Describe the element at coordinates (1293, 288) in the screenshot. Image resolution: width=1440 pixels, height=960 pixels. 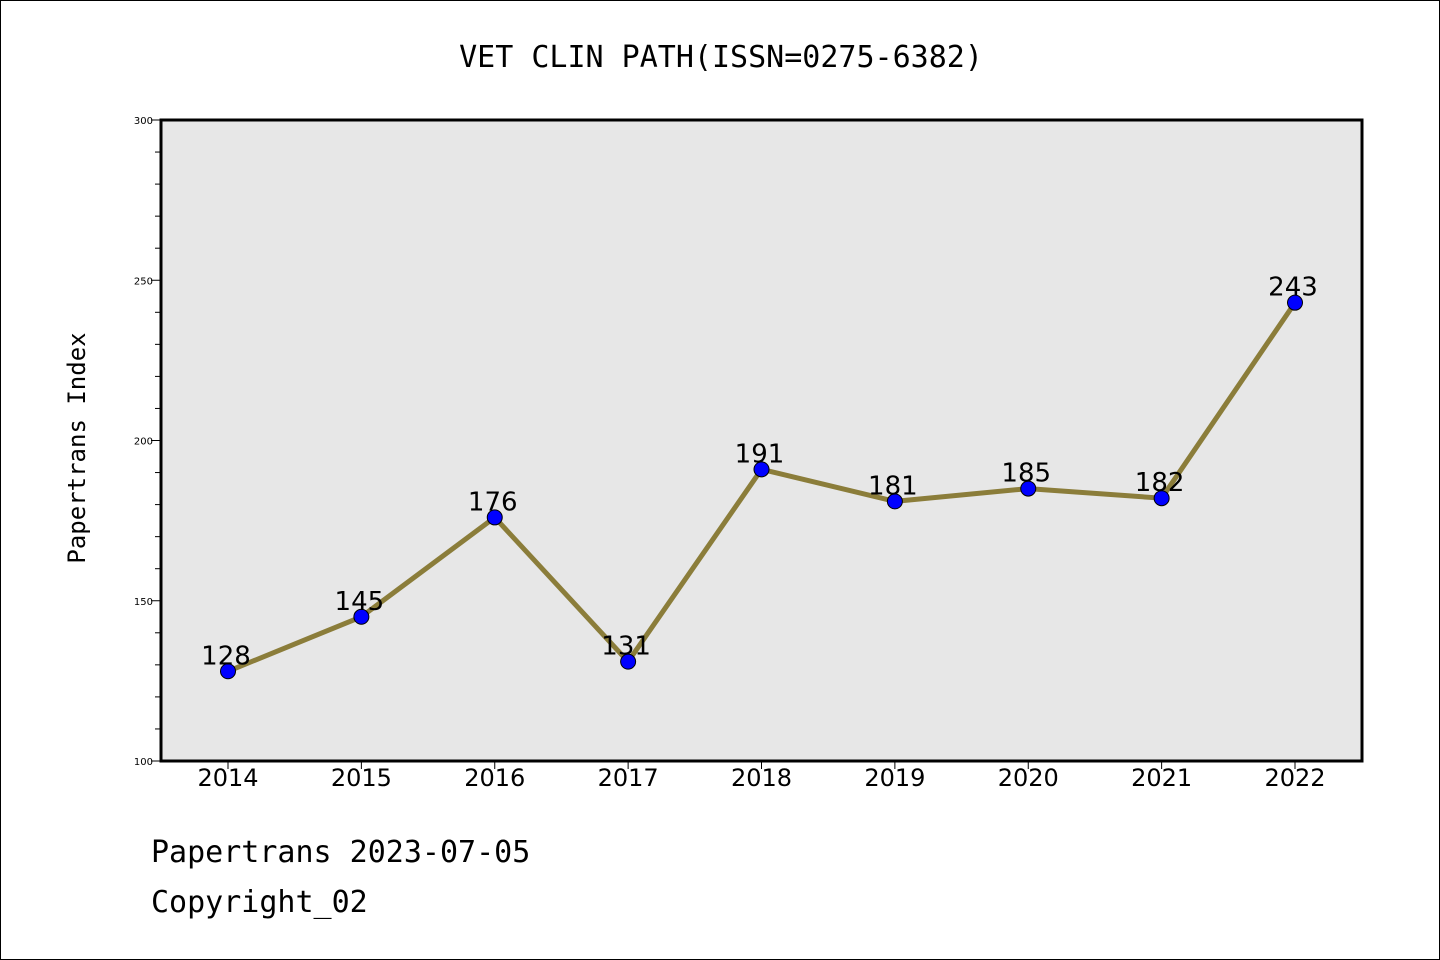
I see `data-label: 243` at that location.